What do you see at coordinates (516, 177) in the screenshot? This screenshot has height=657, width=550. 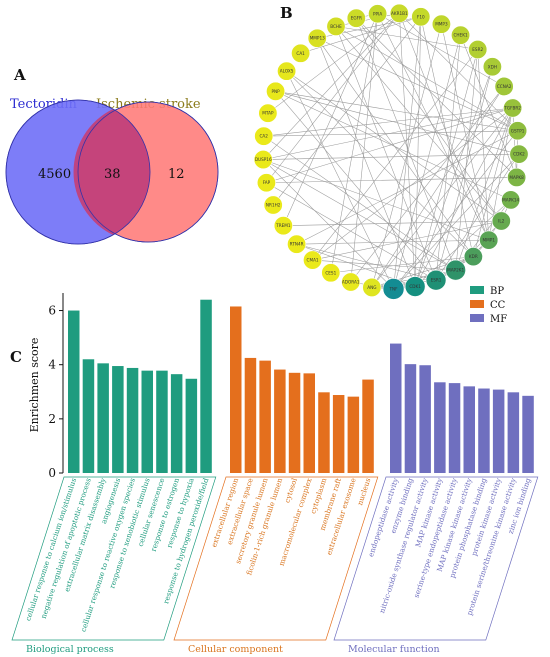 I see `network-node-label: MAPK8` at bounding box center [516, 177].